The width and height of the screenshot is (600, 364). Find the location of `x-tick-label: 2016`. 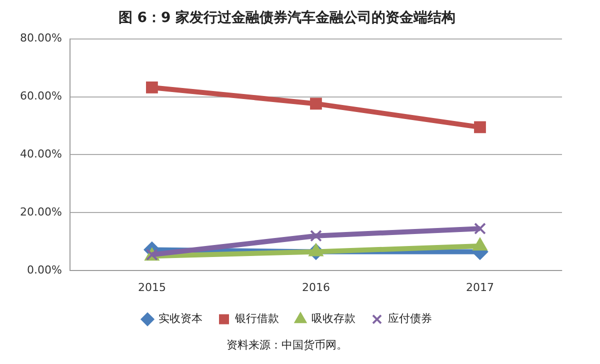

x-tick-label: 2016 is located at coordinates (316, 287).